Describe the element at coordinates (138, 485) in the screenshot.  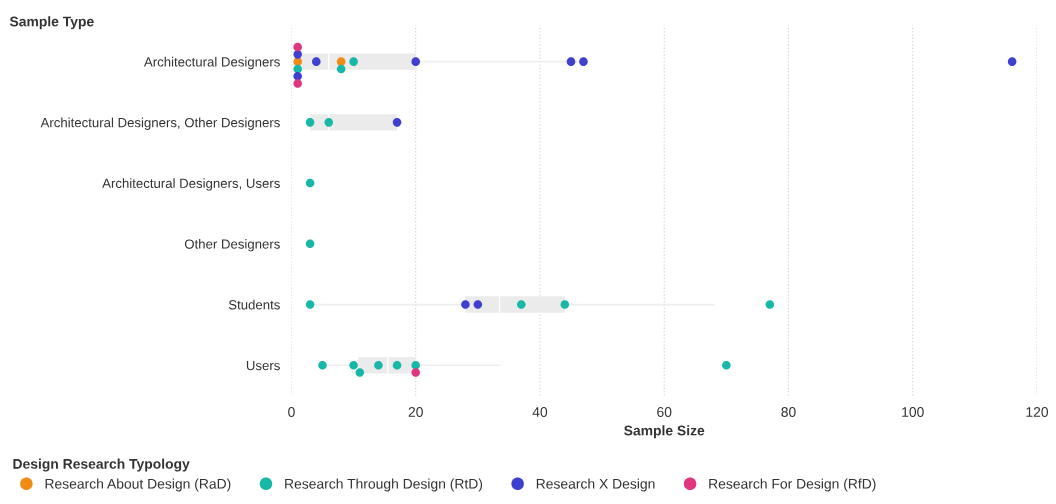
I see `legend-label: Research About Design (RaD)` at that location.